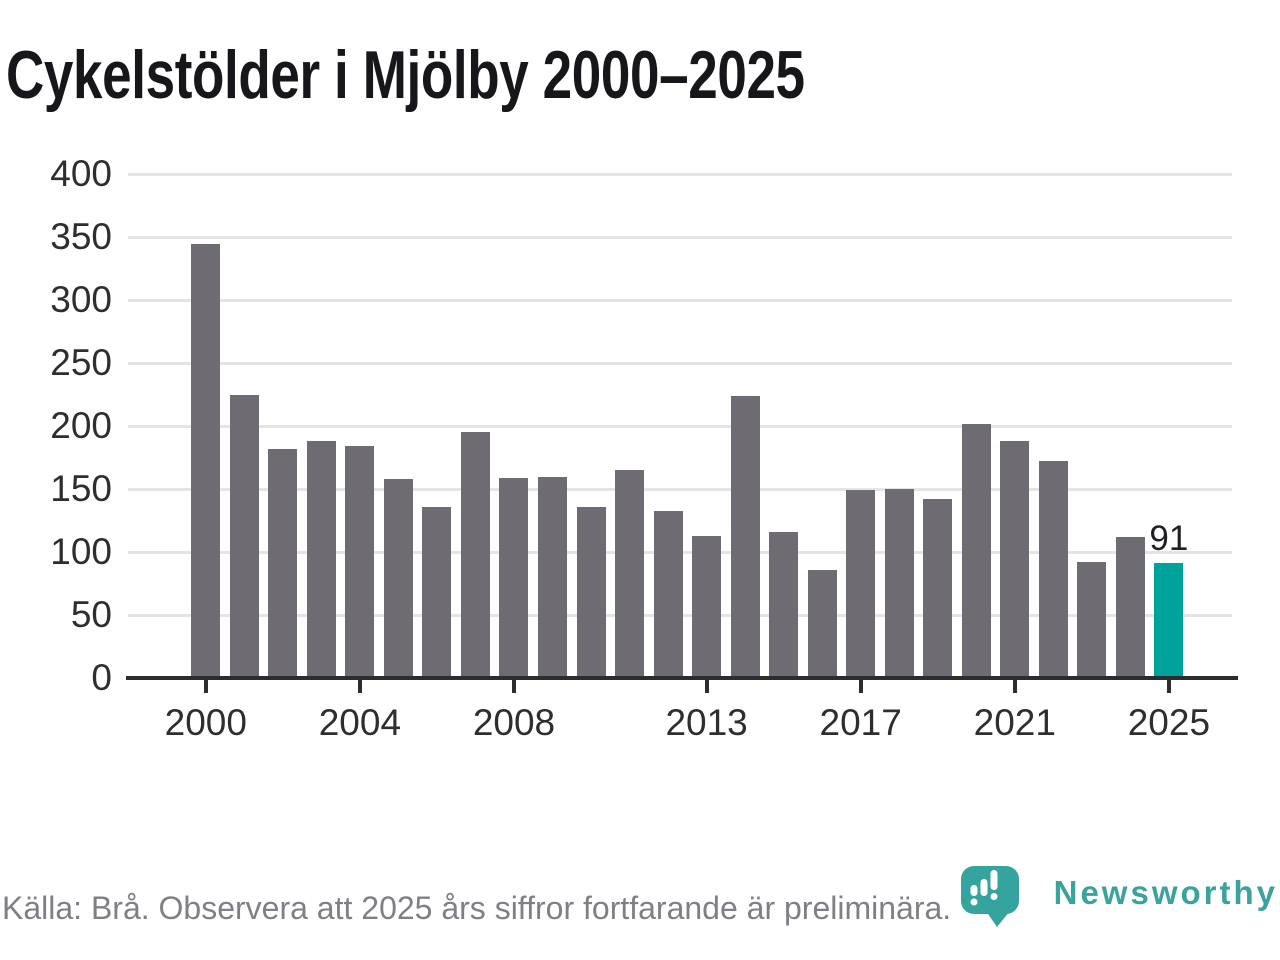  I want to click on bar-2004, so click(360, 562).